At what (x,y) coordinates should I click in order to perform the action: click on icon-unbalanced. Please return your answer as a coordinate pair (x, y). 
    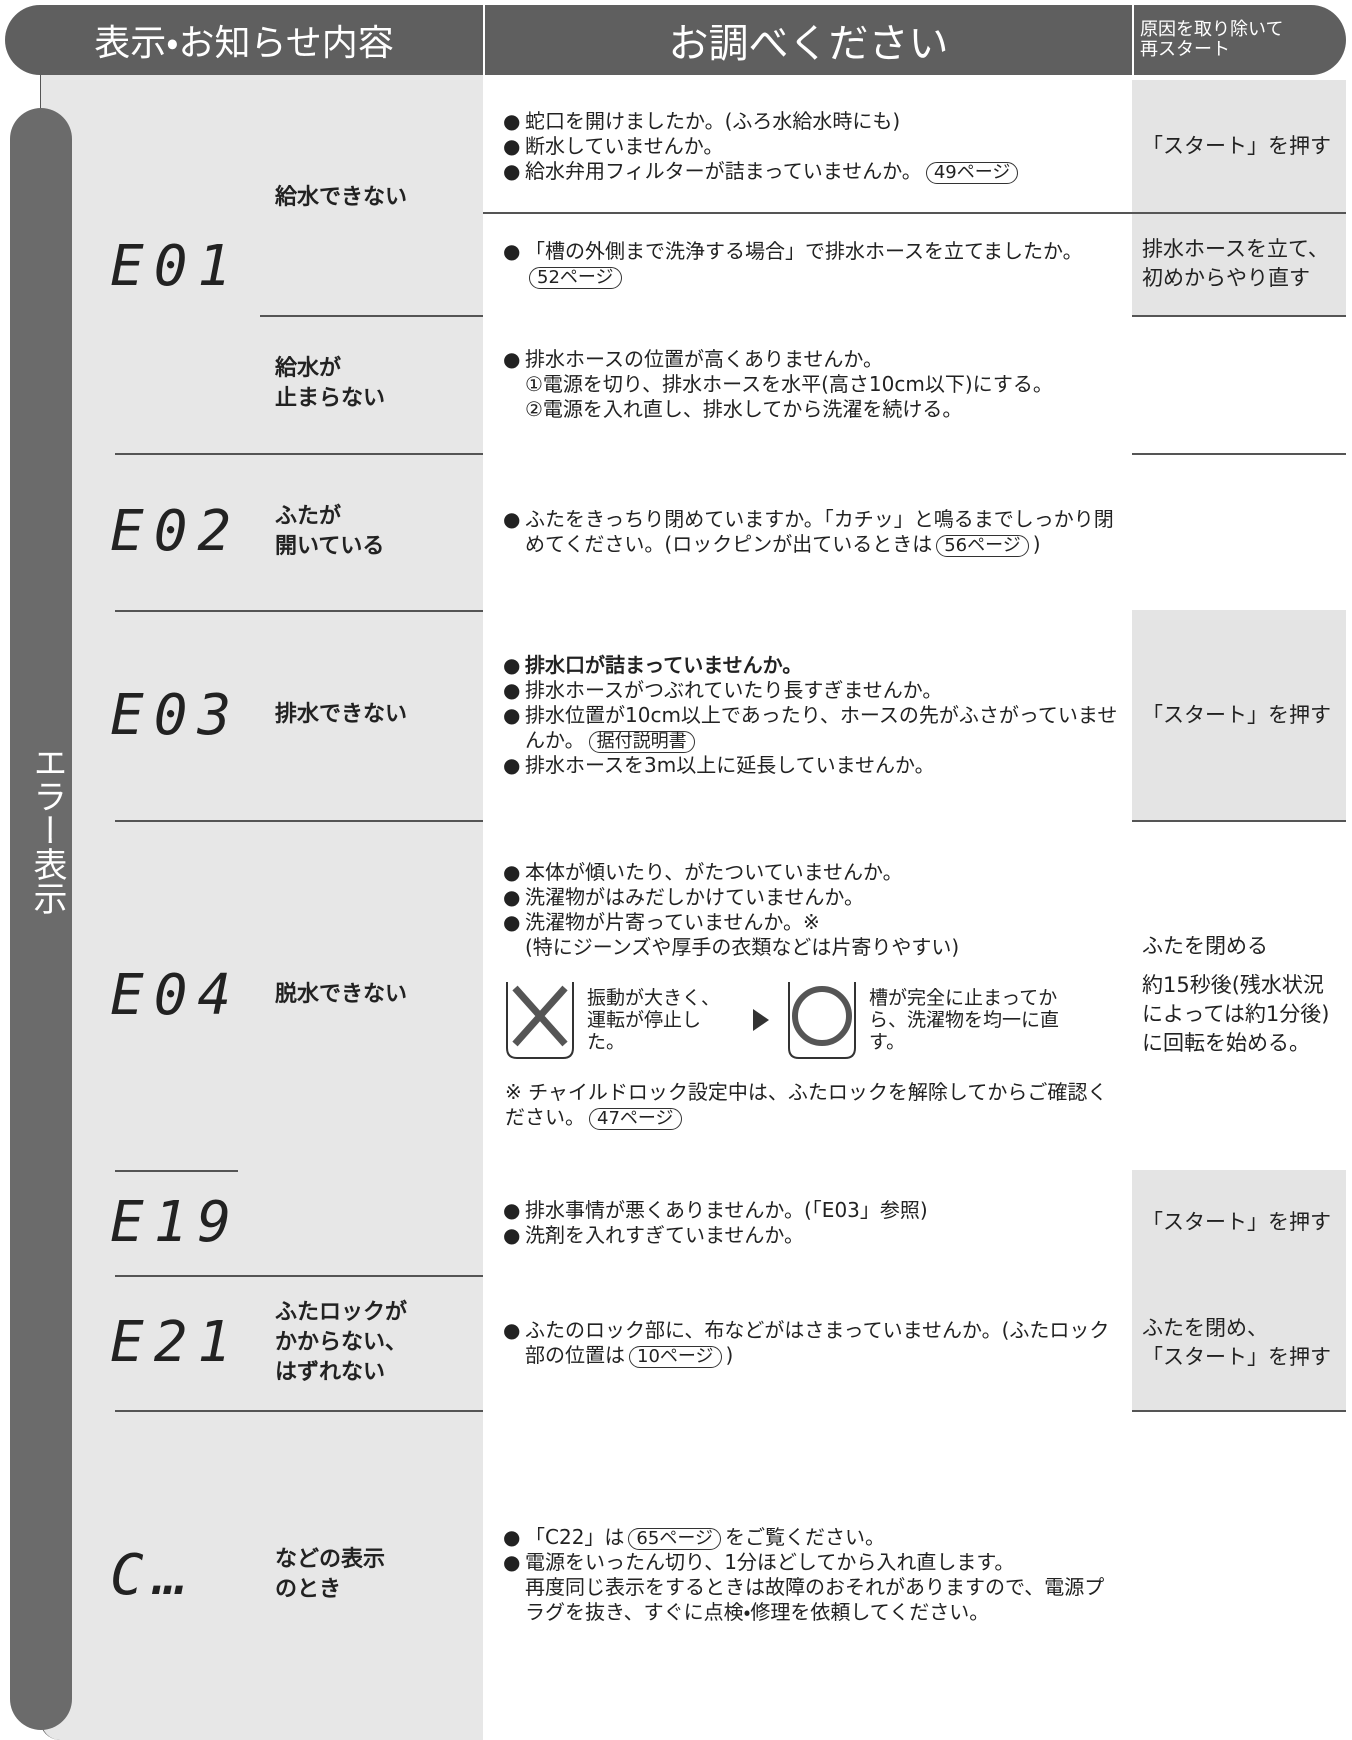
    Looking at the image, I should click on (540, 1020).